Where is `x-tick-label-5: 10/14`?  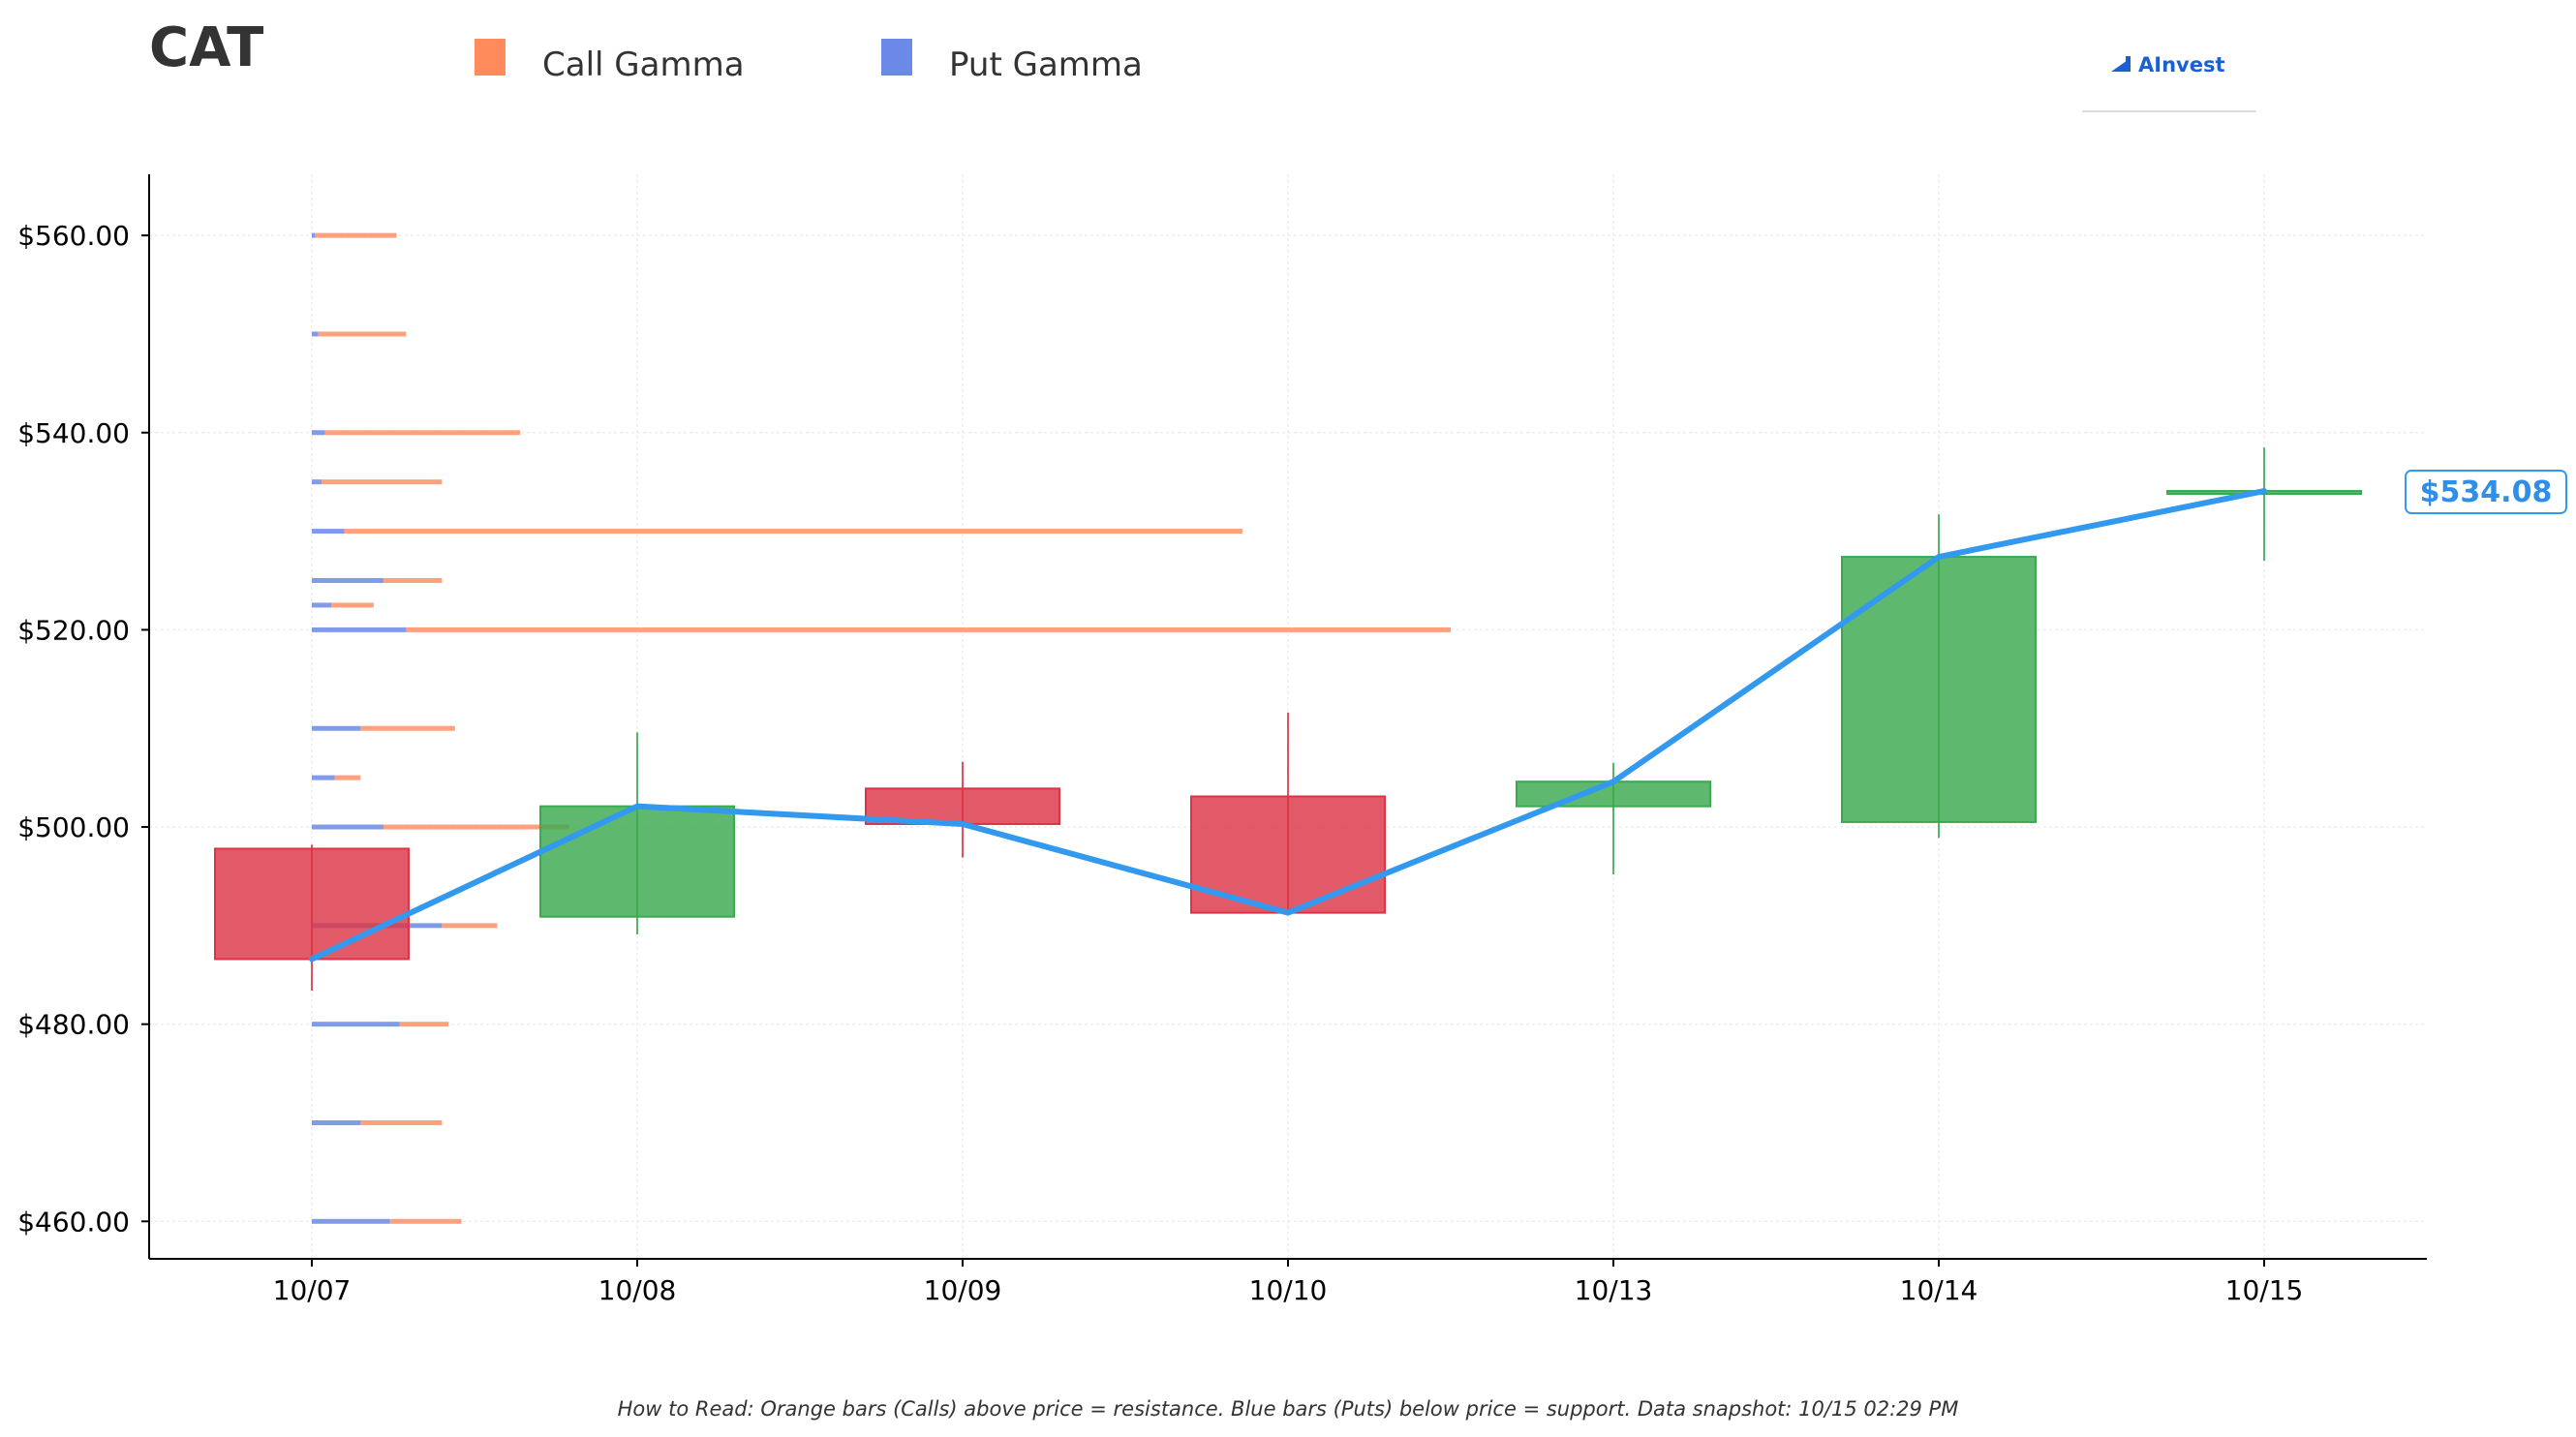 x-tick-label-5: 10/14 is located at coordinates (1939, 1290).